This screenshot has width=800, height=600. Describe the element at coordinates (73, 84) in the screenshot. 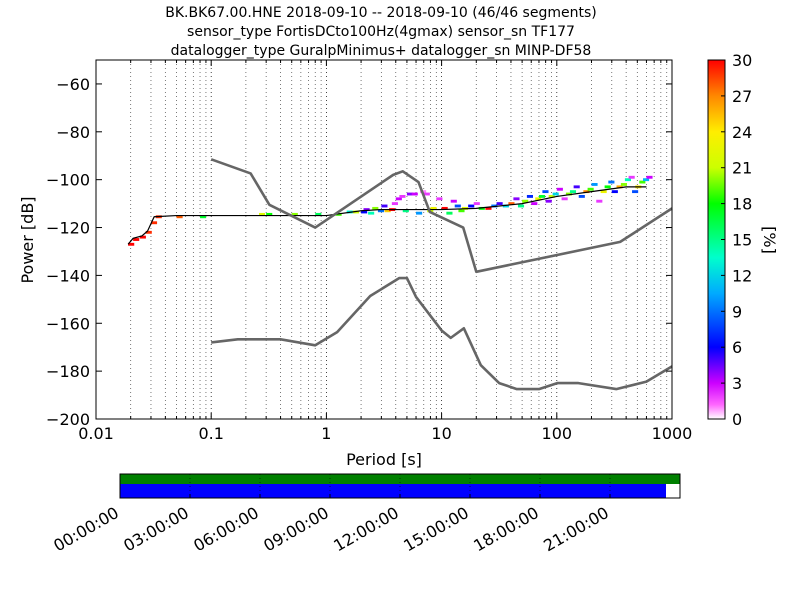

I see `y-tick-label: −60` at that location.